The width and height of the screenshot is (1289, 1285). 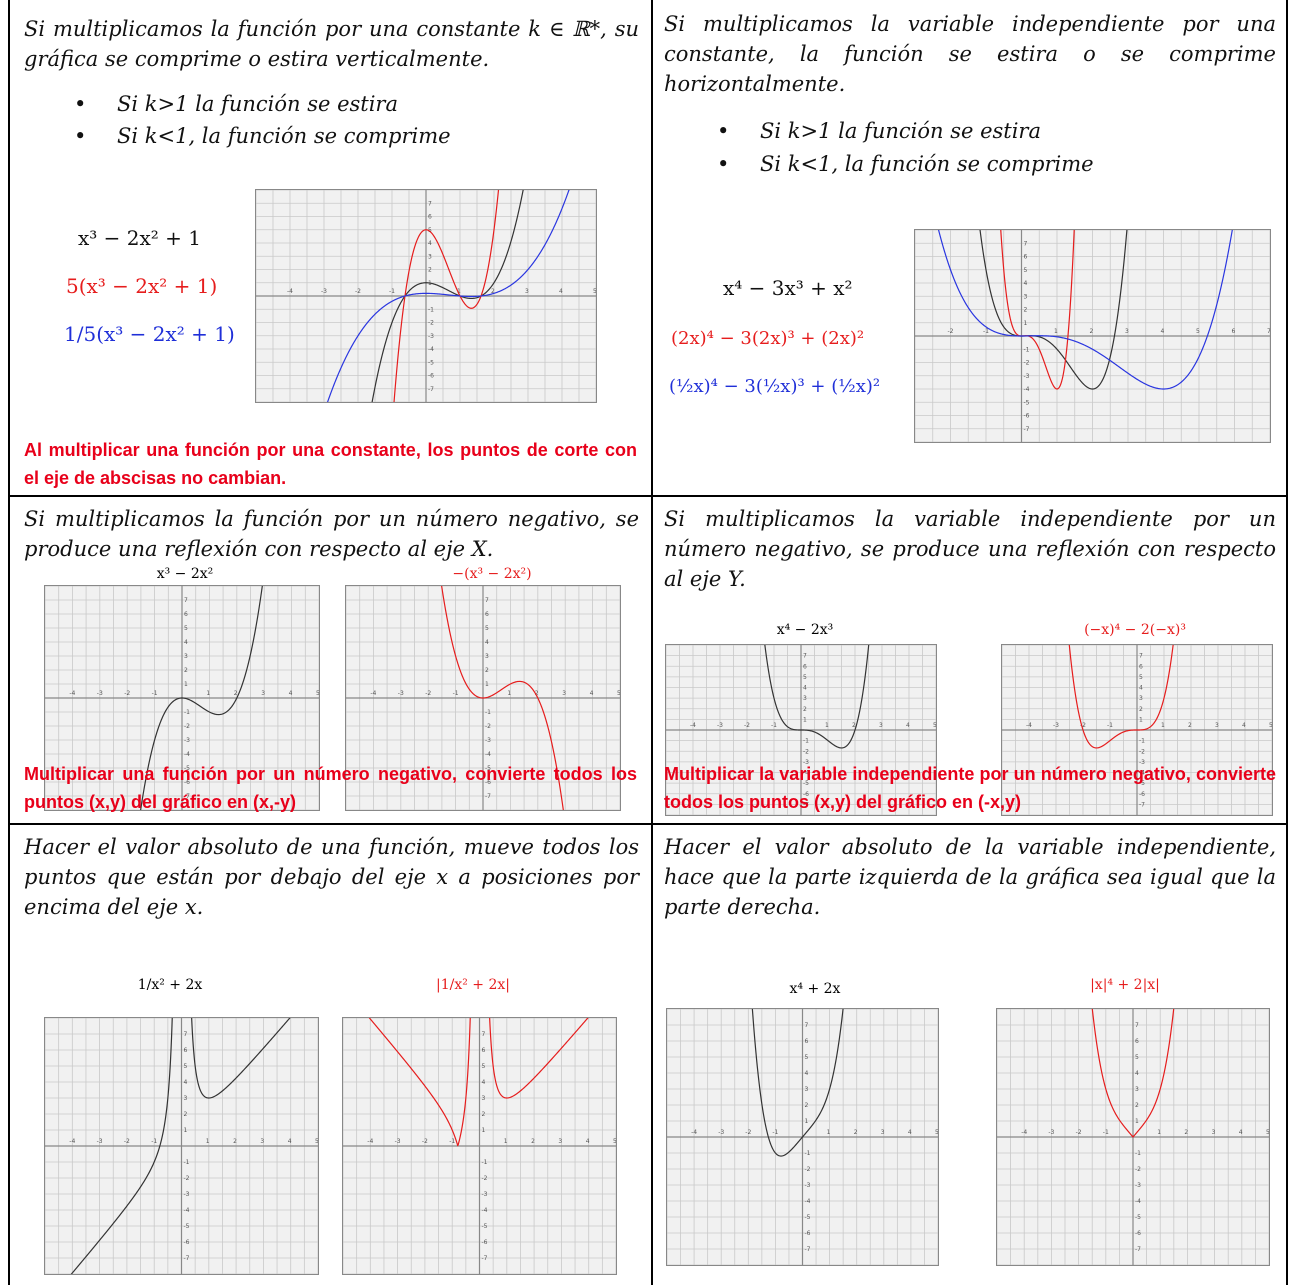 I want to click on x-tick-label: 6, so click(x=1234, y=331).